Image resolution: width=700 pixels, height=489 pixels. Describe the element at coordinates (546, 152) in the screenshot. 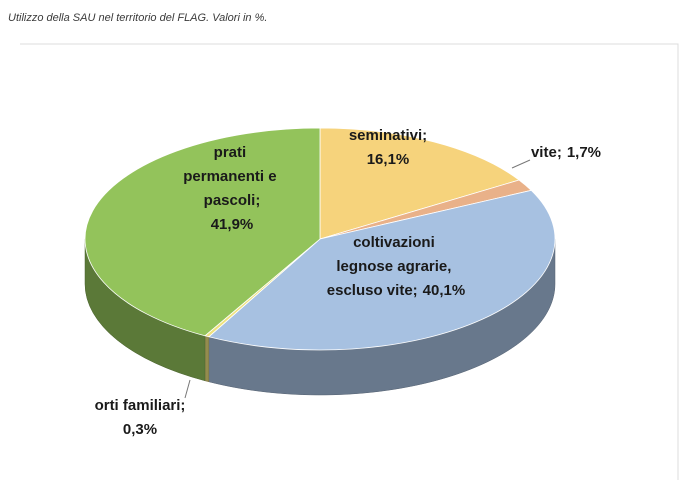

I see `category-label: vite;` at that location.